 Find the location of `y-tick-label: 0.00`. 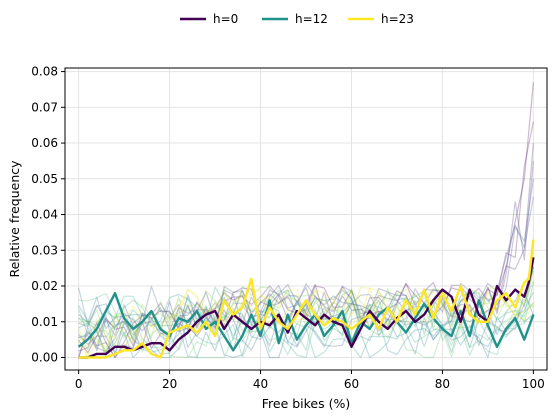

y-tick-label: 0.00 is located at coordinates (44, 357).